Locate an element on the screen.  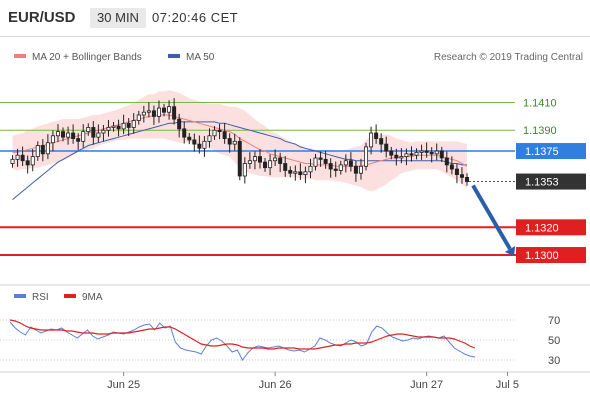
rsi-tick-label: 30 is located at coordinates (554, 361).